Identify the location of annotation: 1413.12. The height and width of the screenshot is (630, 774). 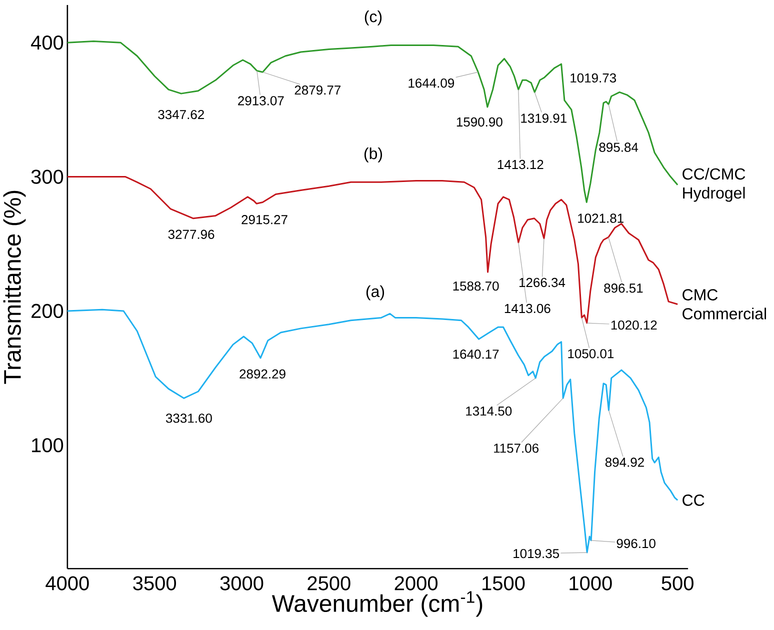
(521, 165).